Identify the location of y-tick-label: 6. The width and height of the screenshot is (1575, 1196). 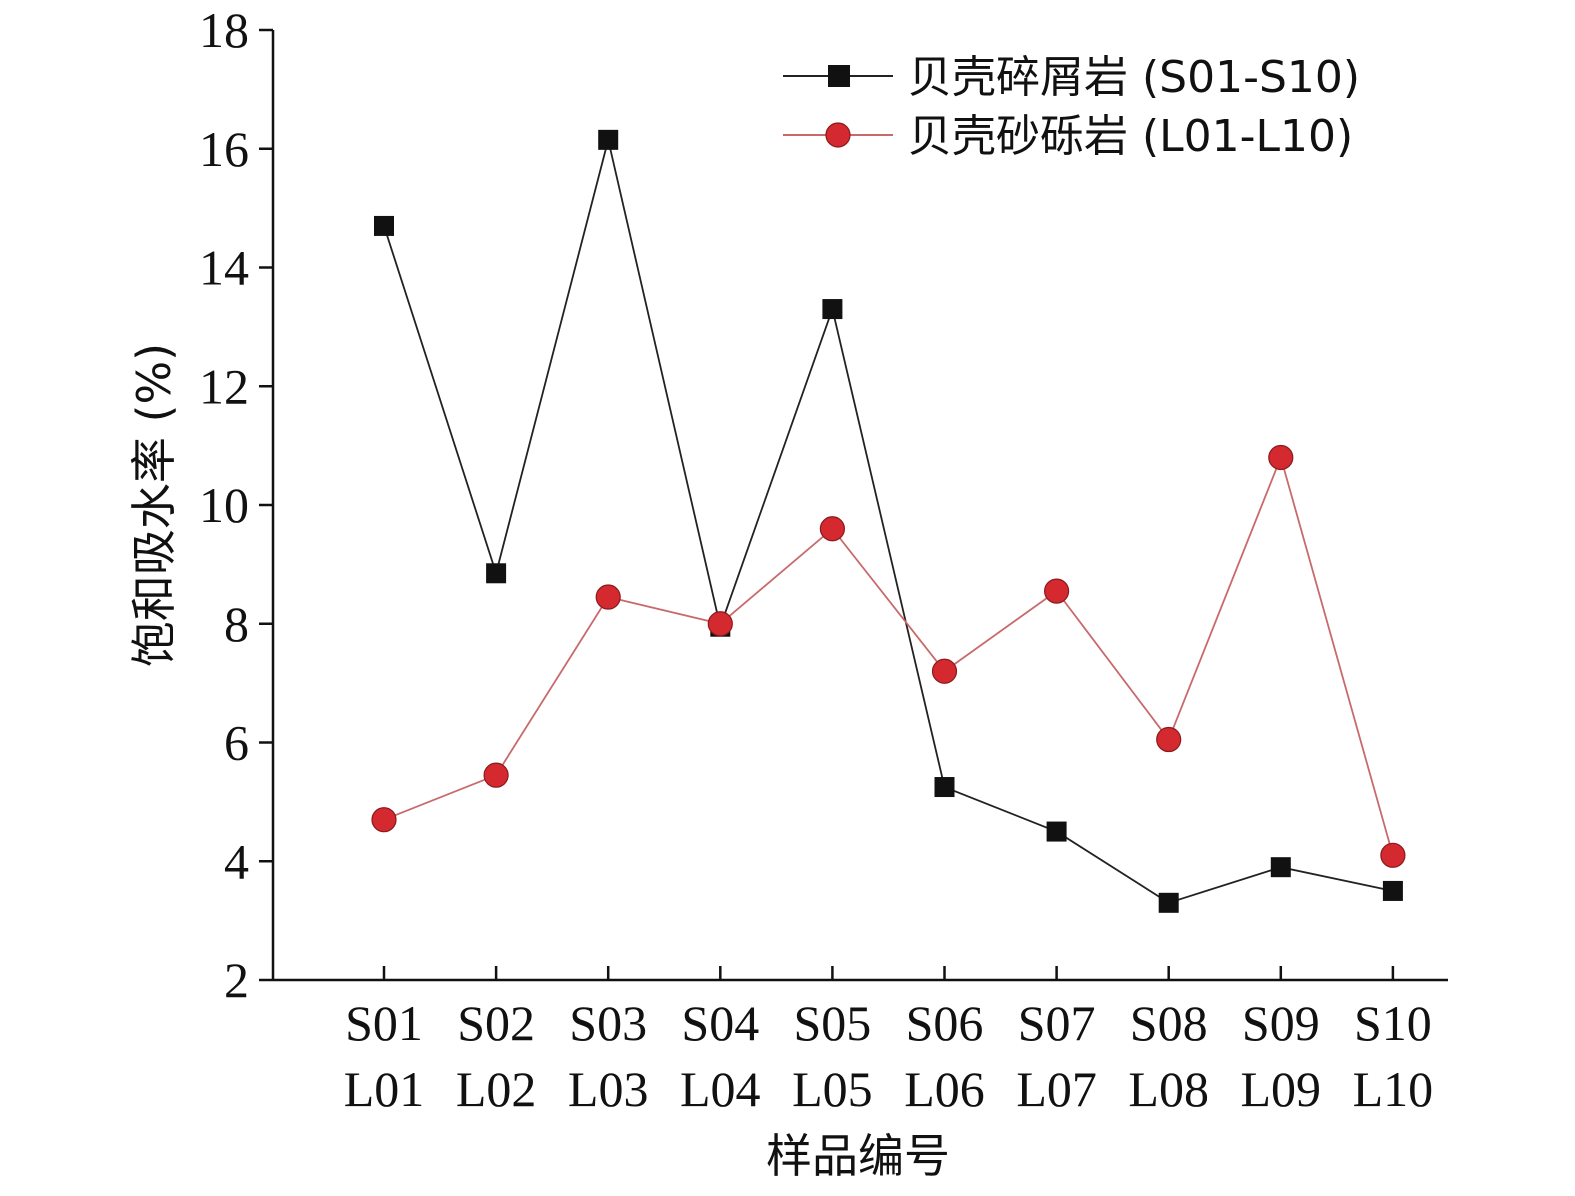
(236, 743).